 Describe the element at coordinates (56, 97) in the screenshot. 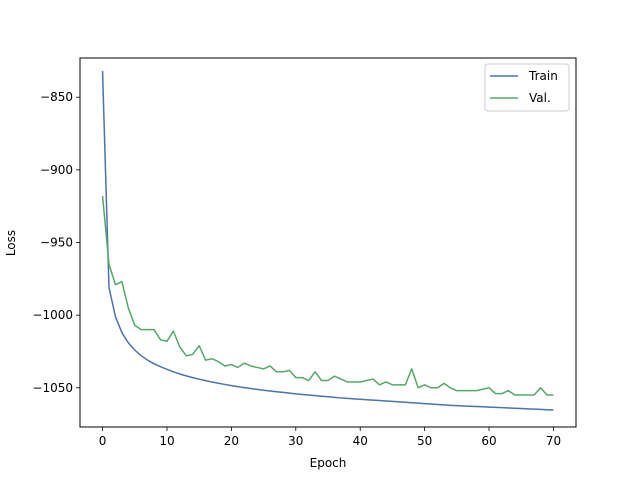

I see `y-tick-label: −850` at that location.